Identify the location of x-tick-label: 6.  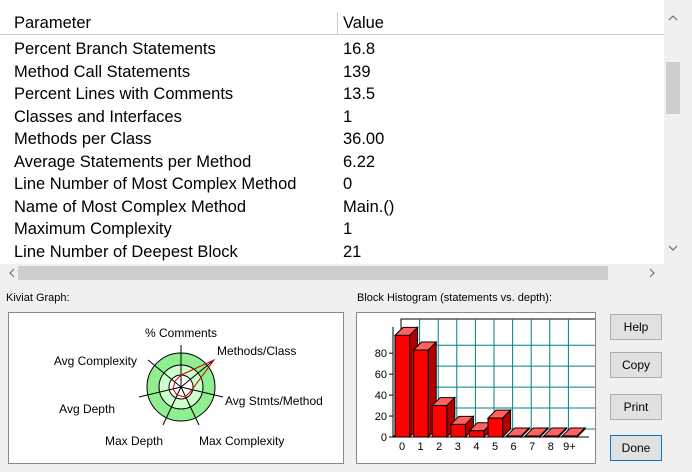
(514, 447).